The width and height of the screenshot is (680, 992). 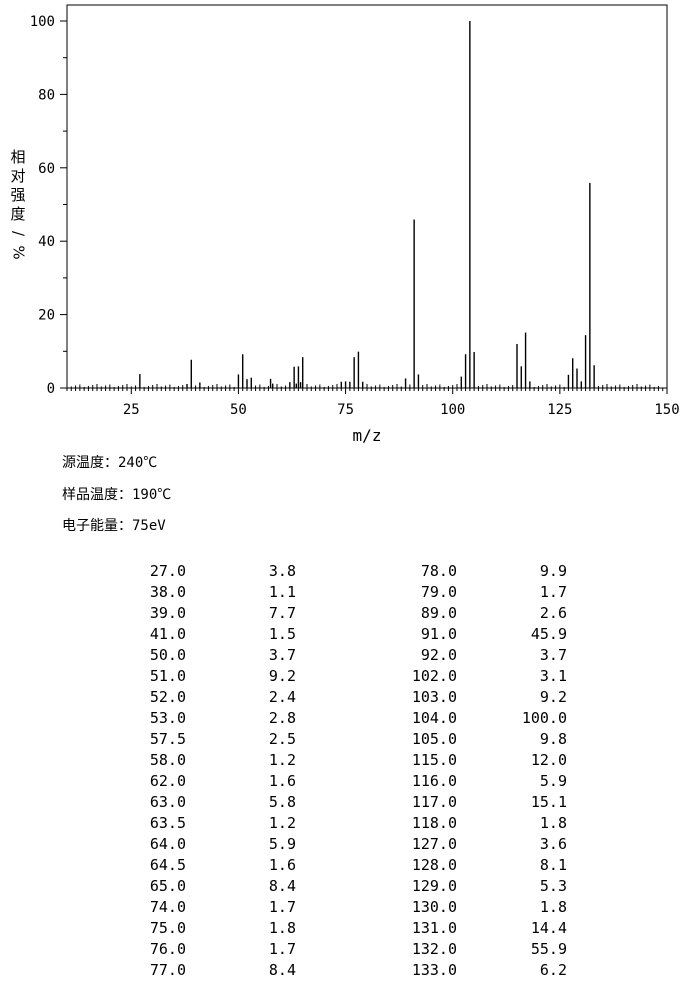 I want to click on intensity-value: 100.0, so click(x=544, y=718).